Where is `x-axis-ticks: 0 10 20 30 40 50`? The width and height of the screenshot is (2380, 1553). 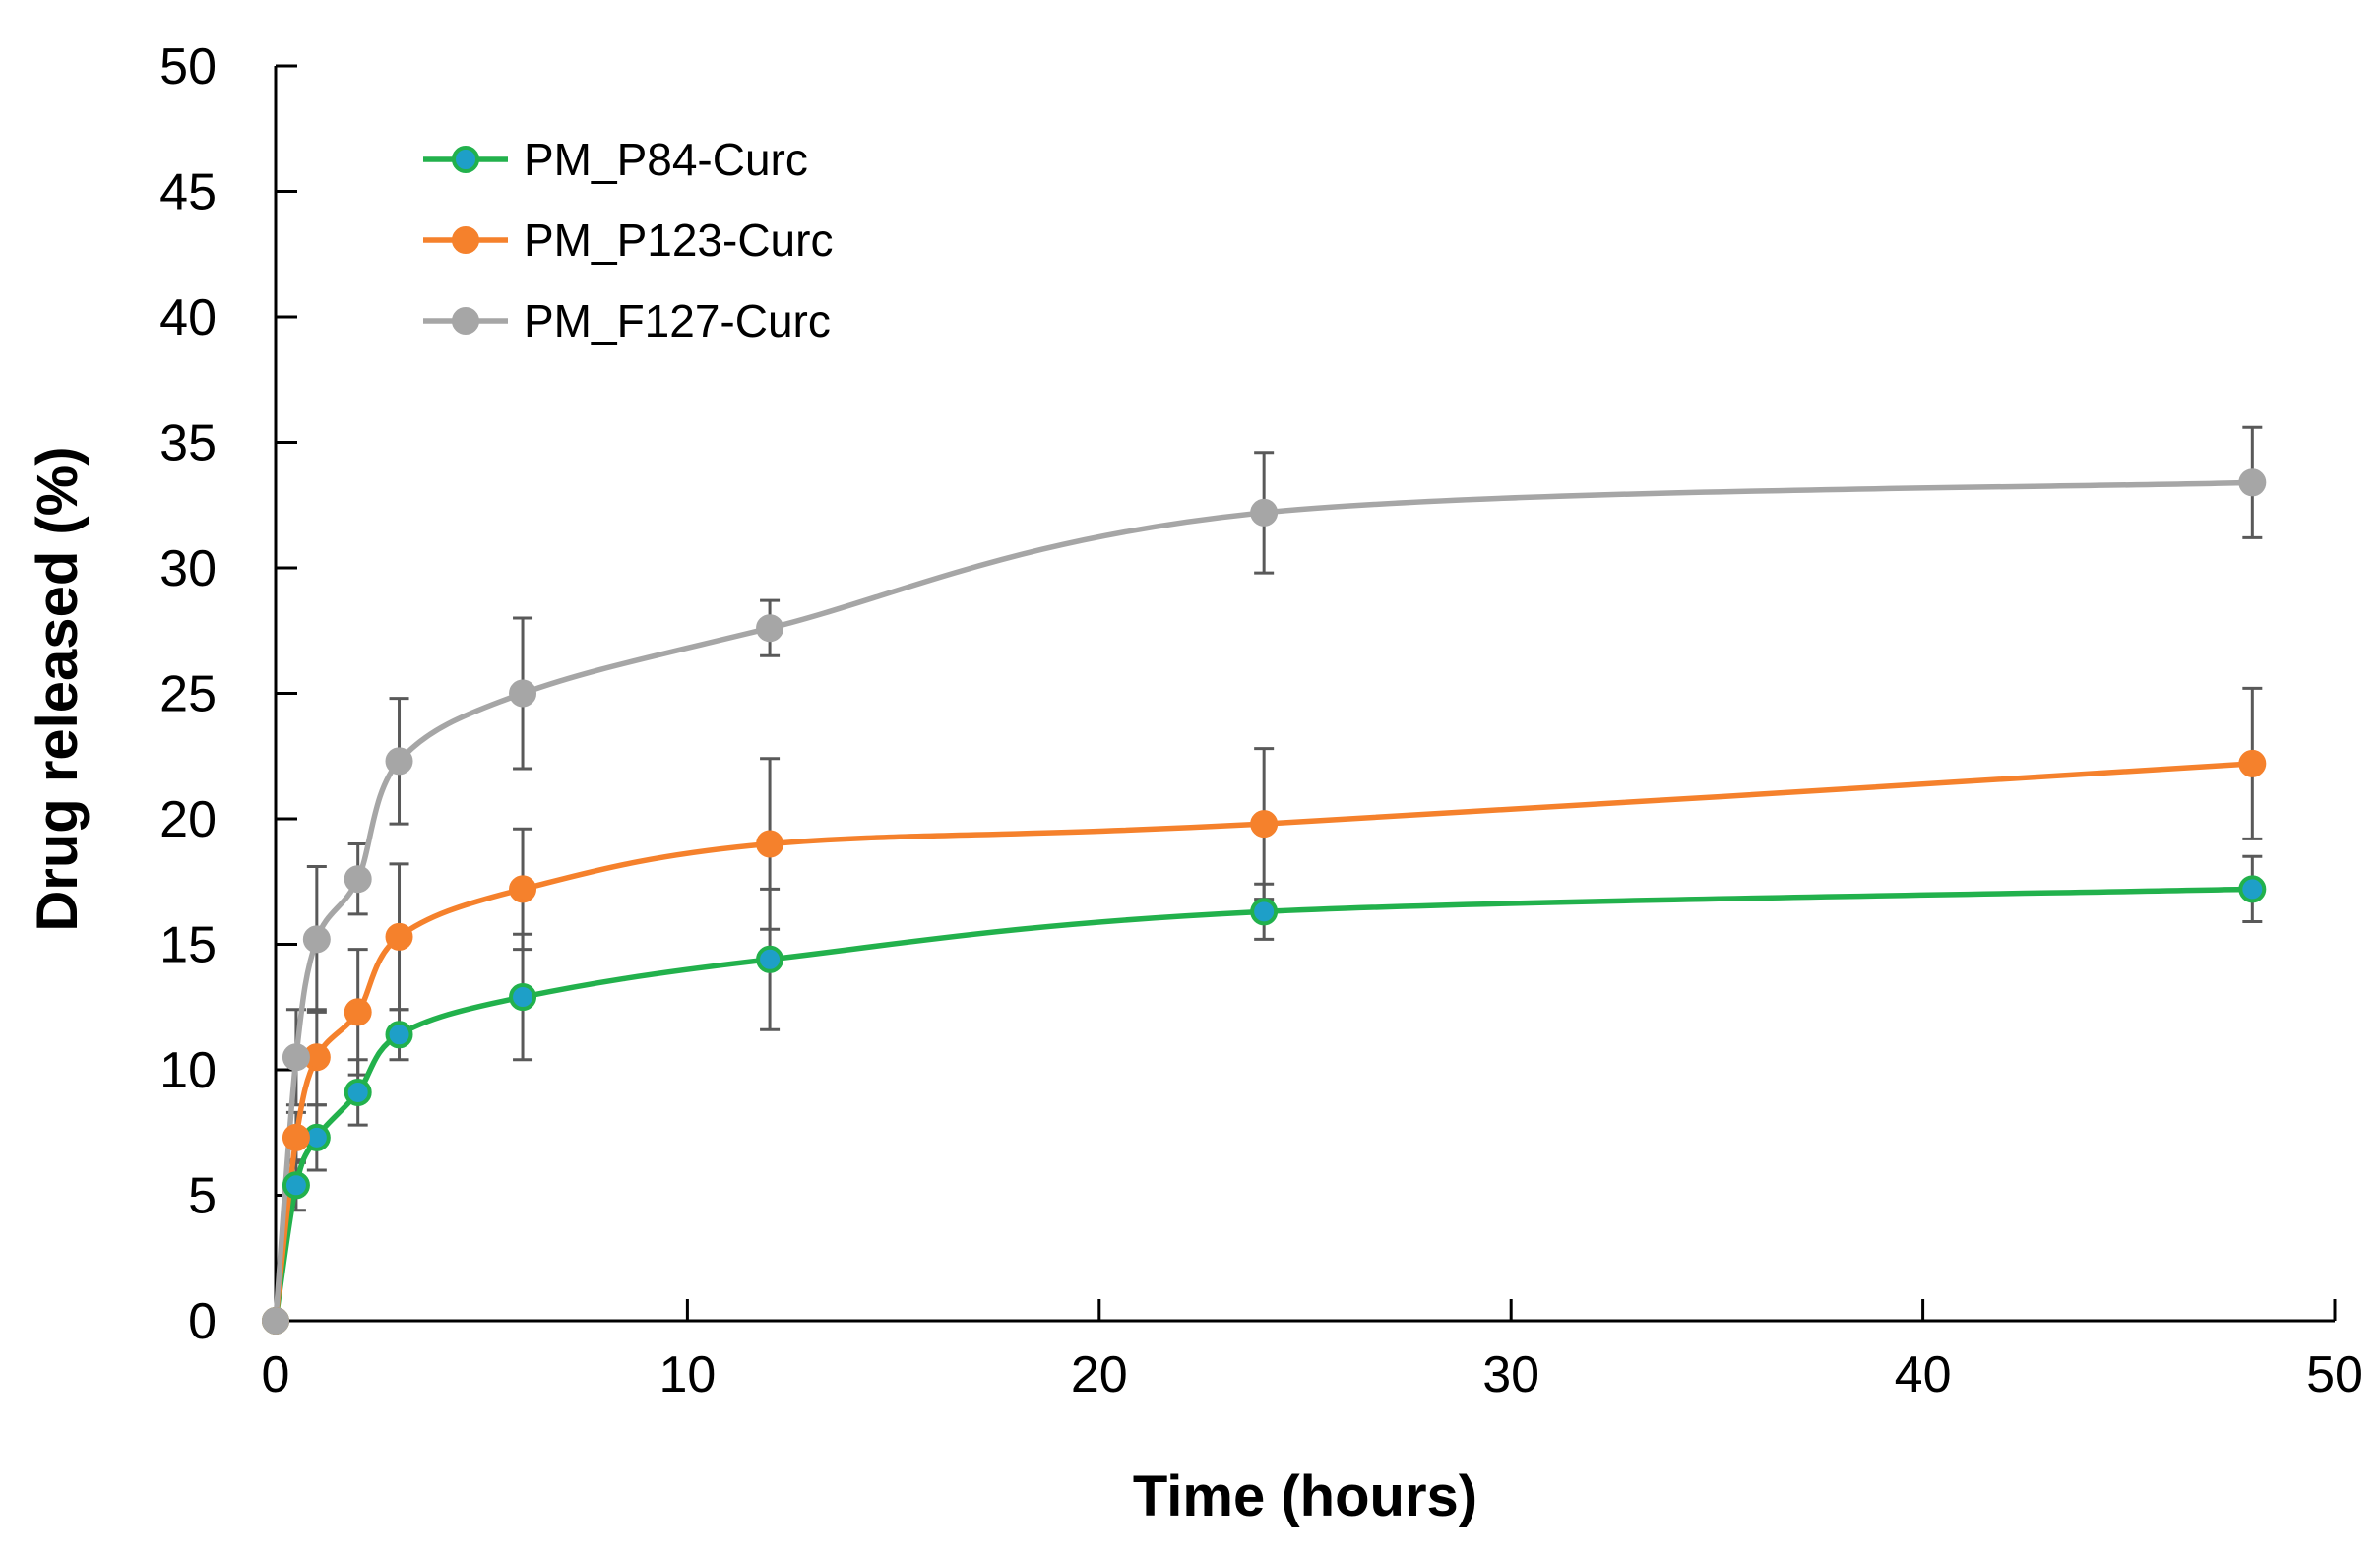 x-axis-ticks: 0 10 20 30 40 50 is located at coordinates (1312, 1351).